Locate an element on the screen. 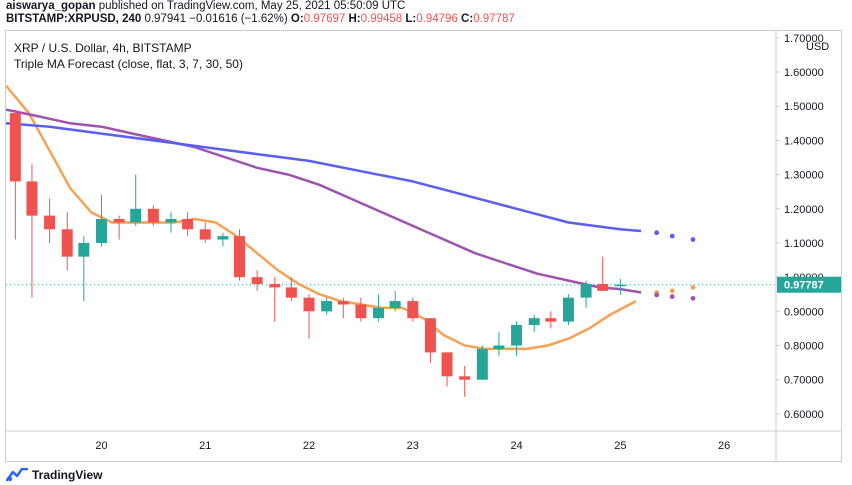 The width and height of the screenshot is (852, 485). x-tick-label: 20 is located at coordinates (101, 446).